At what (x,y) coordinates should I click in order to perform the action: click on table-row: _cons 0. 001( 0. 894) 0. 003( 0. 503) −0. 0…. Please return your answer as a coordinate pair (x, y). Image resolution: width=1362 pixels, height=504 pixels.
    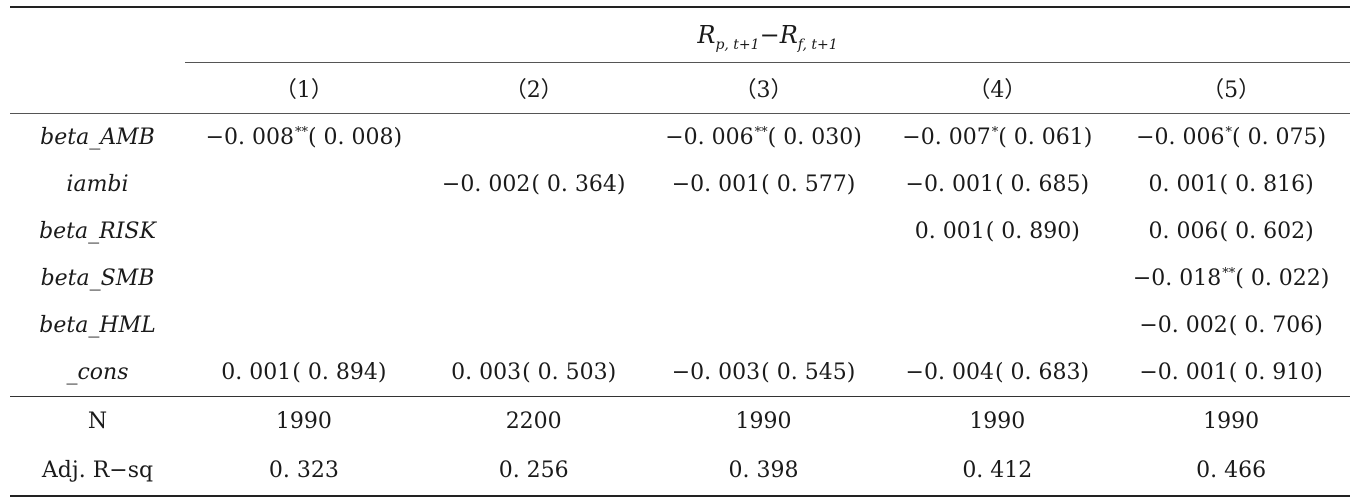
    Looking at the image, I should click on (680, 373).